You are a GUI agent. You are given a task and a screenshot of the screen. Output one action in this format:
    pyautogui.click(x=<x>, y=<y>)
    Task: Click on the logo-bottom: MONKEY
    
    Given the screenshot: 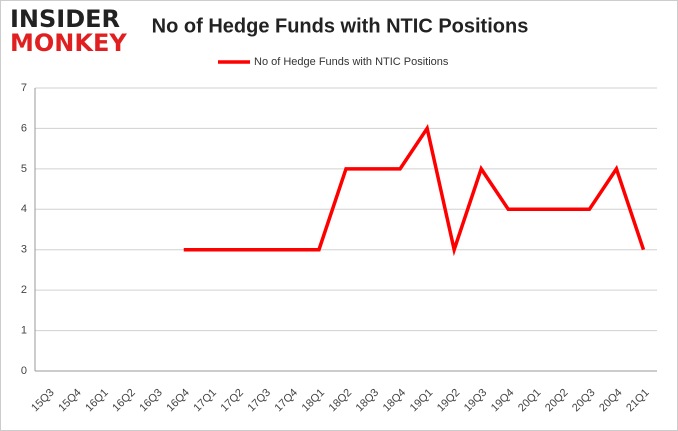 What is the action you would take?
    pyautogui.click(x=68, y=43)
    